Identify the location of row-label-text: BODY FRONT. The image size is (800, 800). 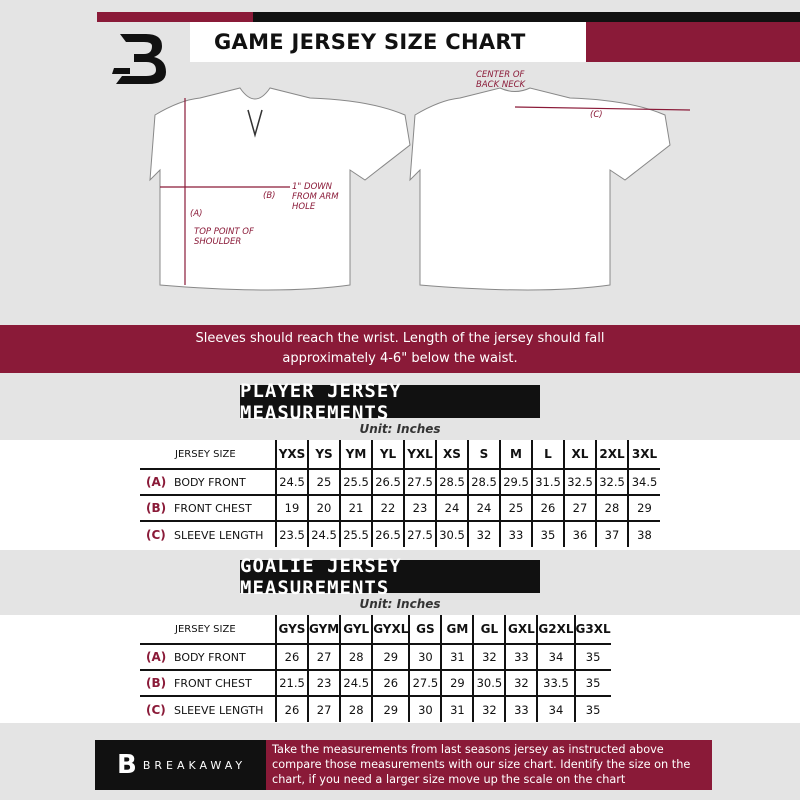
(210, 657).